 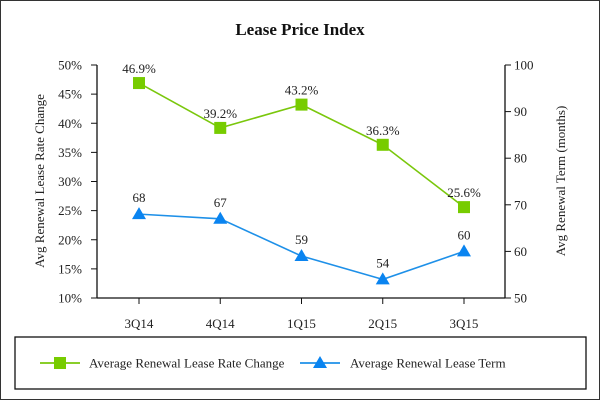 What do you see at coordinates (70, 94) in the screenshot?
I see `left-tick-label: 45%` at bounding box center [70, 94].